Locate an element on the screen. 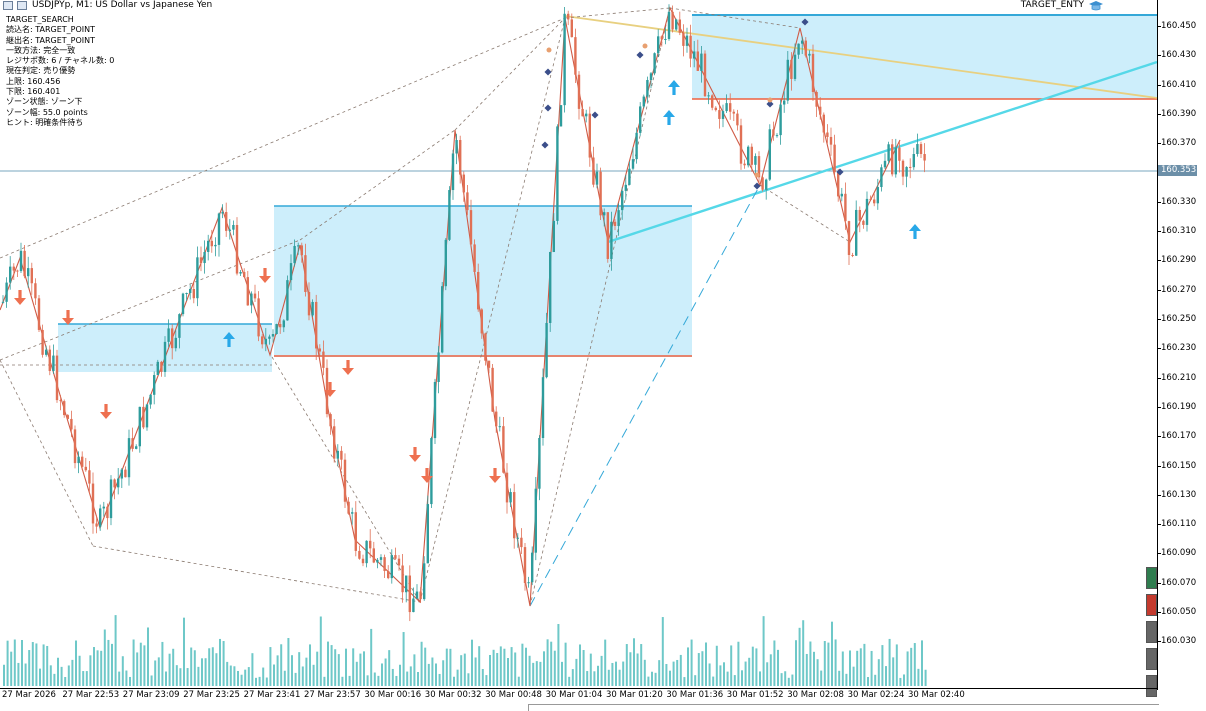 This screenshot has width=1206, height=711. time-tick-label: 30 Mar 01:20 is located at coordinates (634, 695).